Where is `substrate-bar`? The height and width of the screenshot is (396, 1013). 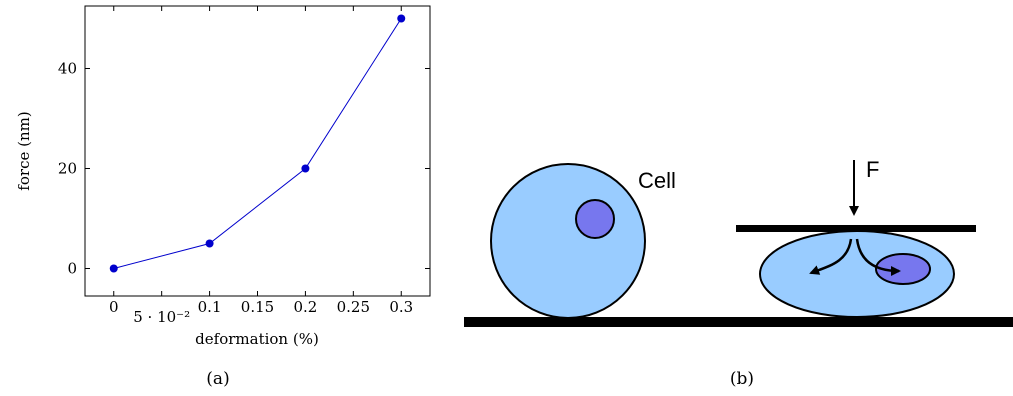
substrate-bar is located at coordinates (738, 322).